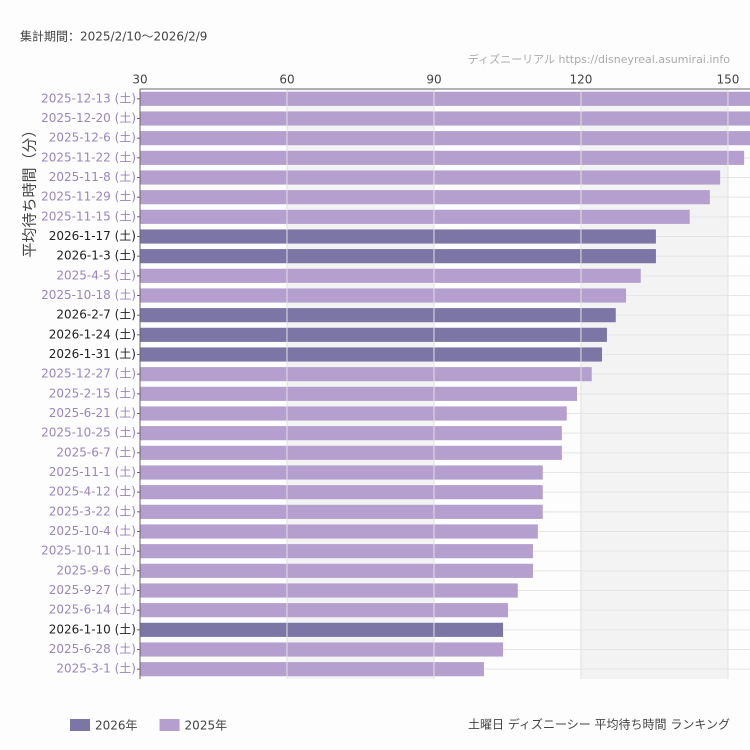  Describe the element at coordinates (206, 726) in the screenshot. I see `legend-label: 2025年` at that location.